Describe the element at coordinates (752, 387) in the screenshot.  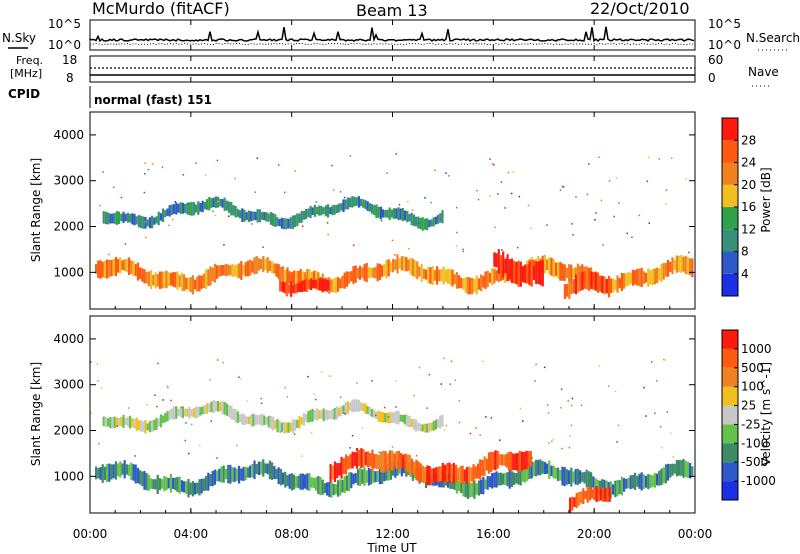
I see `colorbar-tick-label: 100` at that location.